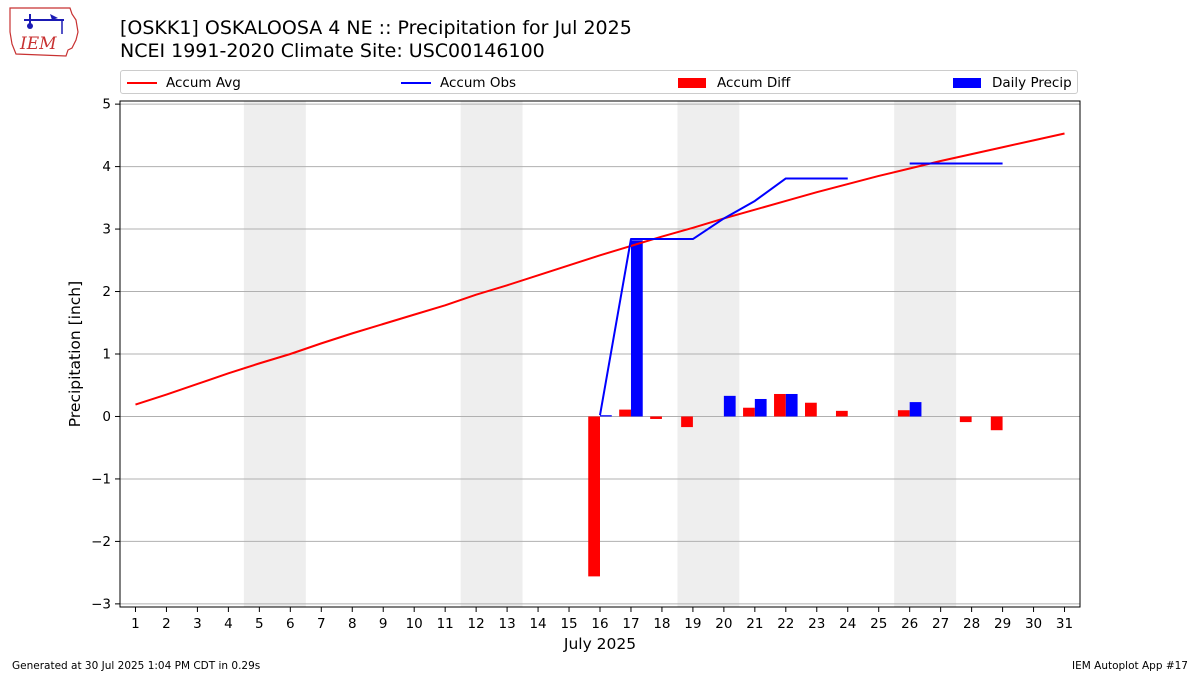 This screenshot has height=675, width=1200. I want to click on y-axis-label: Precipitation [inch], so click(75, 354).